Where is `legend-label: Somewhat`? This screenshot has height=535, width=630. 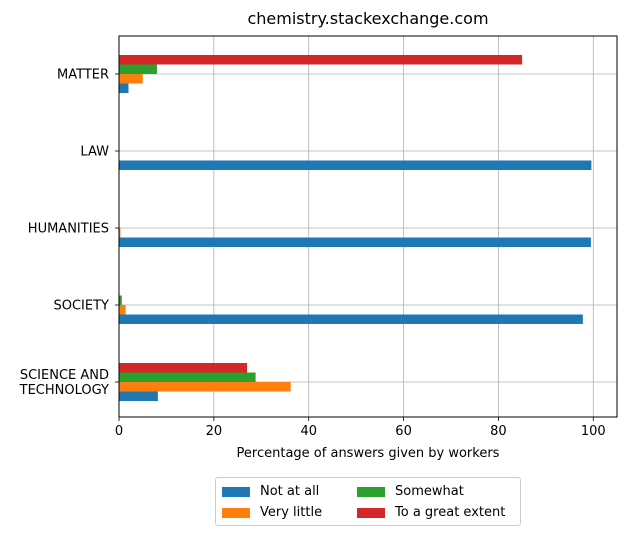 legend-label: Somewhat is located at coordinates (429, 491).